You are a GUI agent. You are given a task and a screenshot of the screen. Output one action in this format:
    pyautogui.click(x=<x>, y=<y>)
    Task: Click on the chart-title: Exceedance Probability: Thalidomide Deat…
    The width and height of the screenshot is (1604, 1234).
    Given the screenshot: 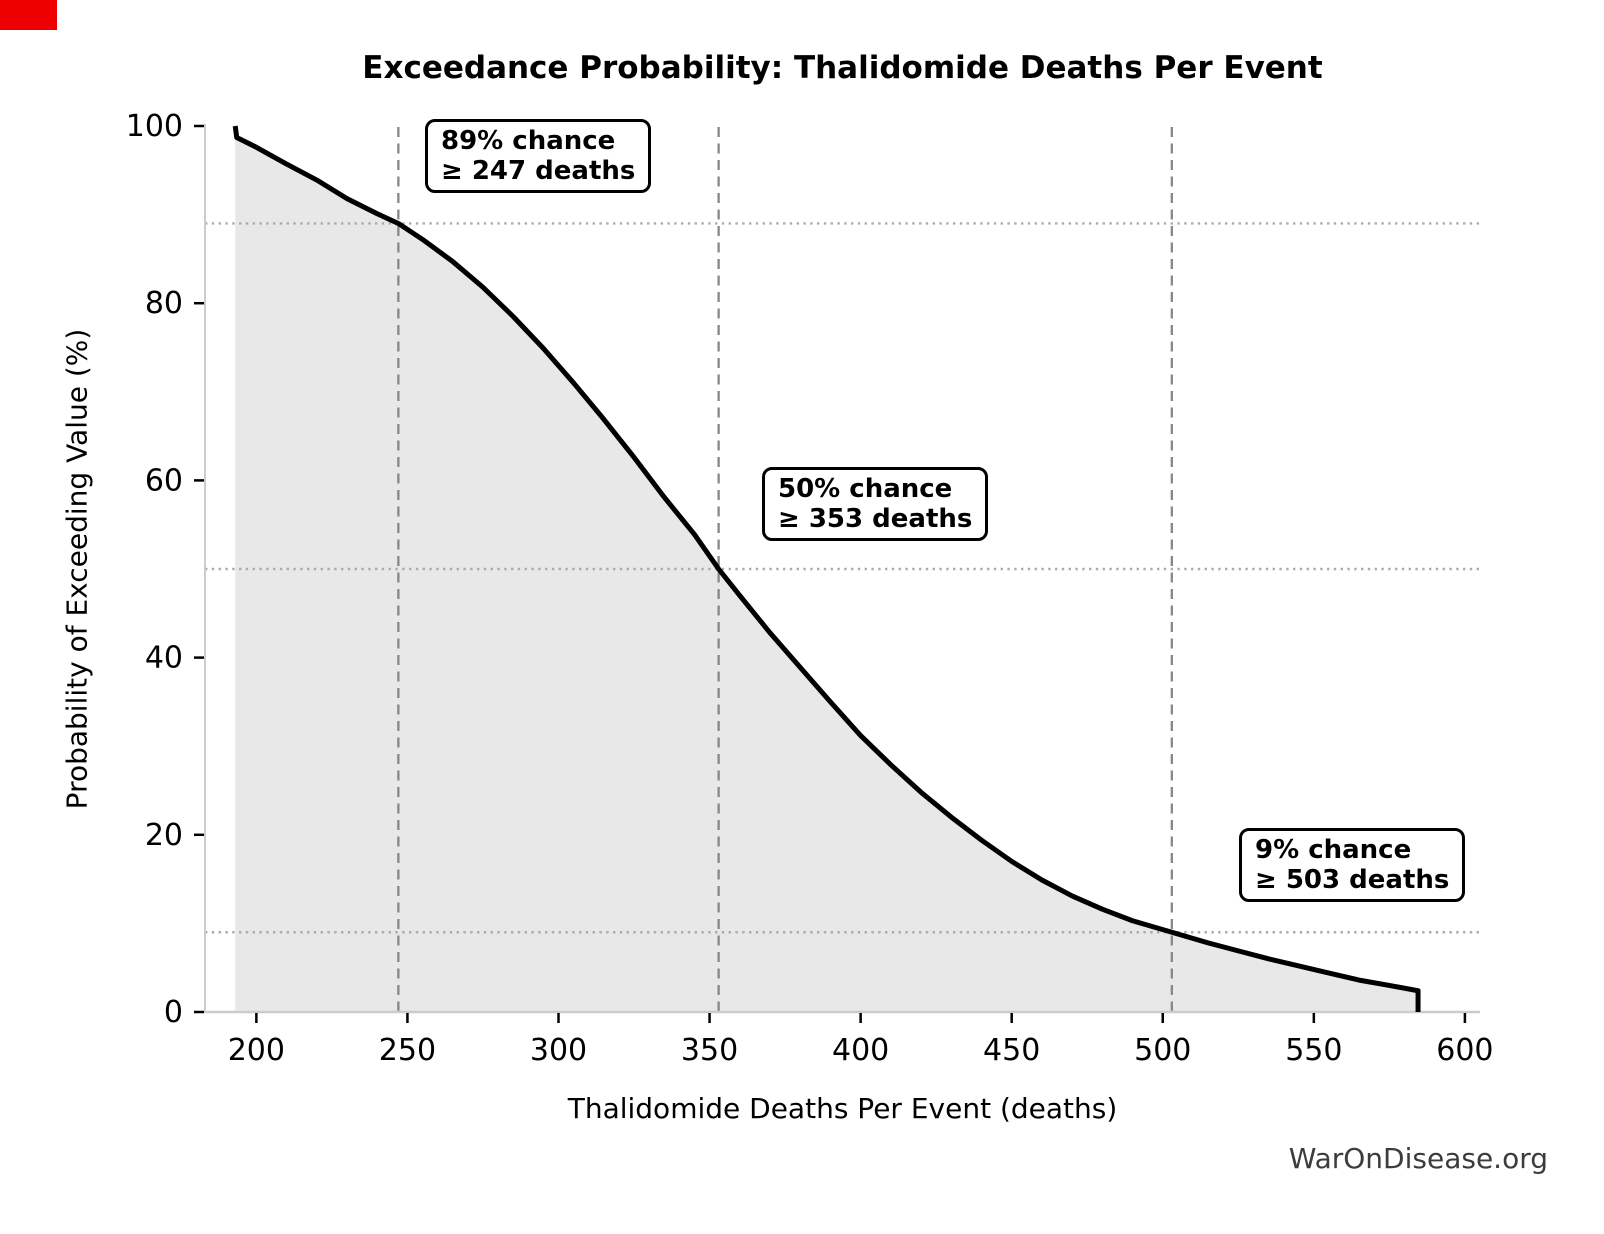 What is the action you would take?
    pyautogui.click(x=842, y=68)
    